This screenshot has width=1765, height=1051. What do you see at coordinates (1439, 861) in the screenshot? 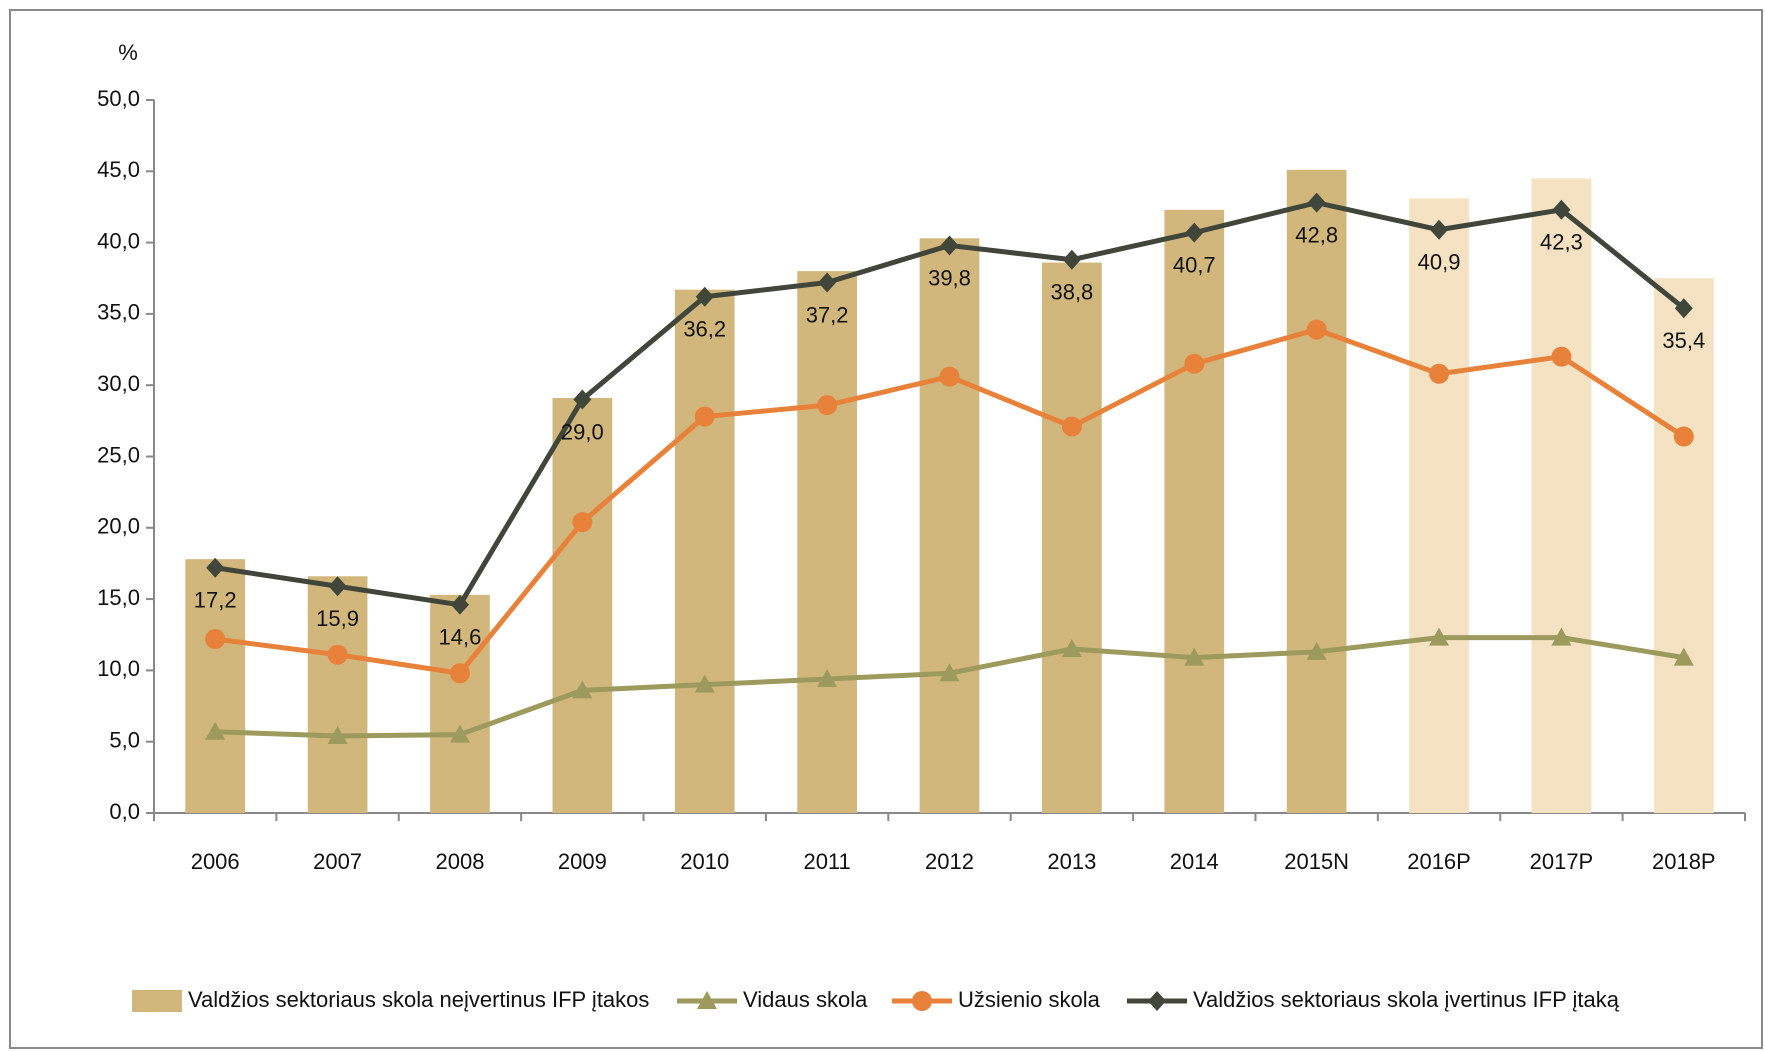
I see `x-tick-label: 2016P` at bounding box center [1439, 861].